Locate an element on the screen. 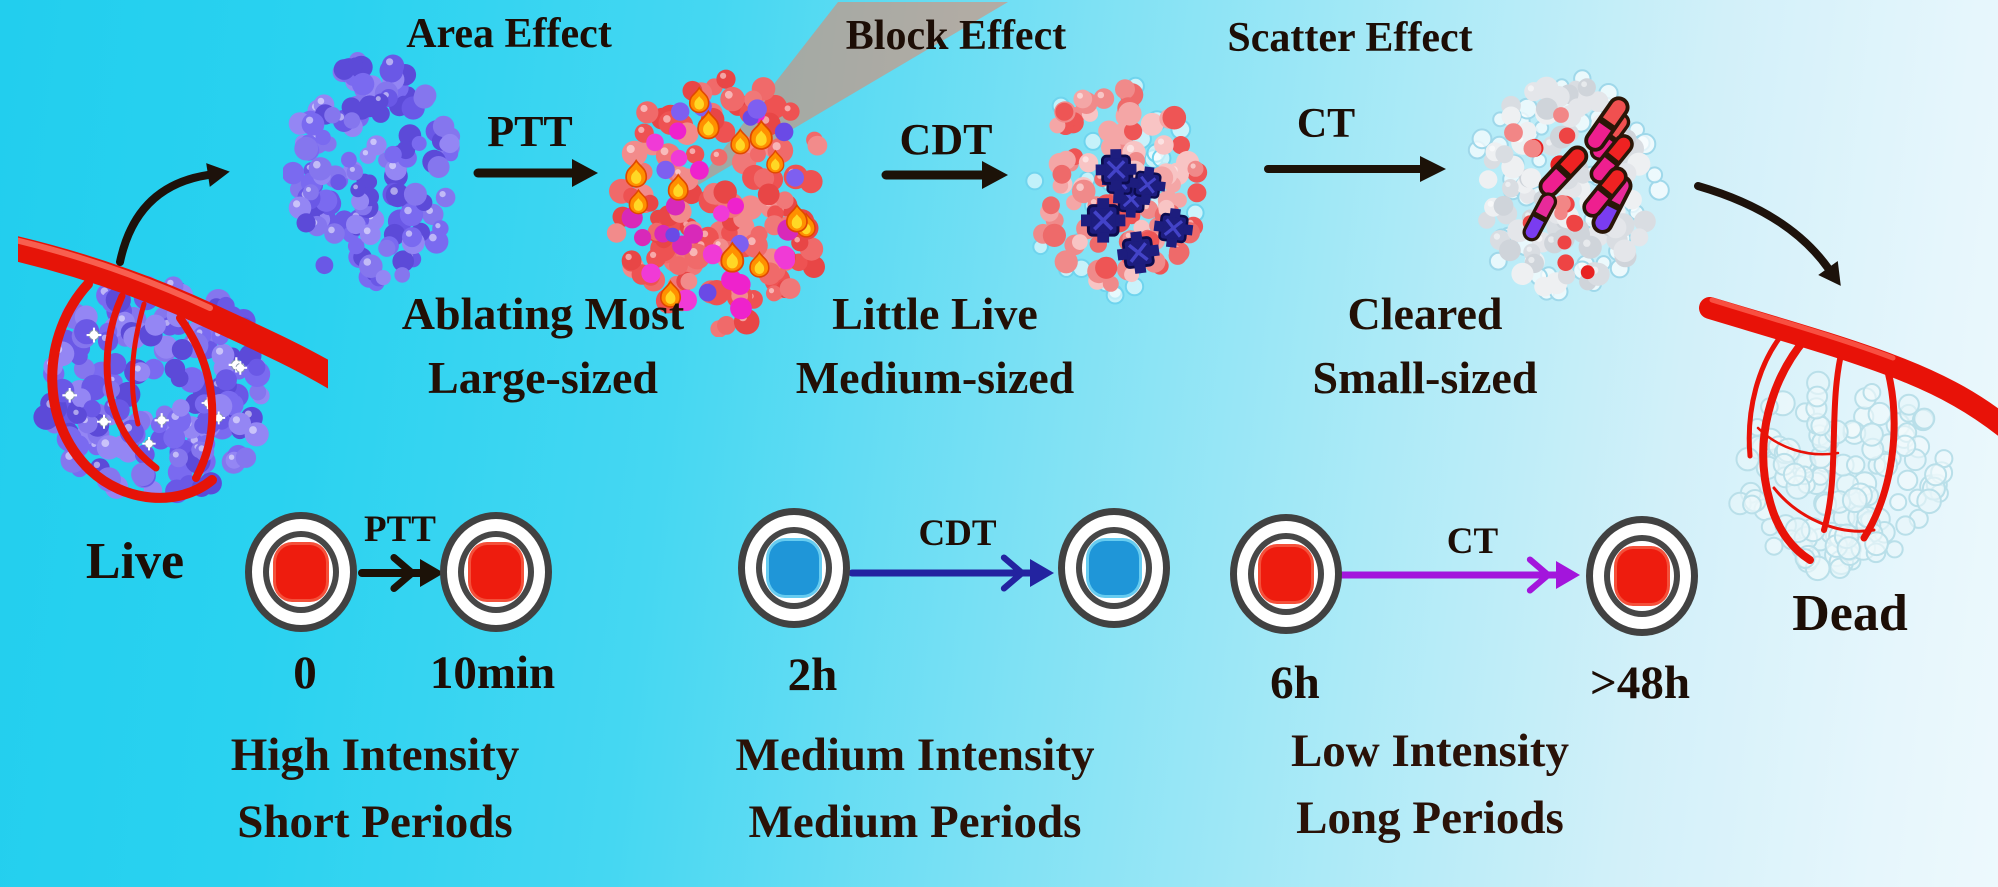 This screenshot has height=887, width=1998. area-effect-title: Area Effect is located at coordinates (509, 34).